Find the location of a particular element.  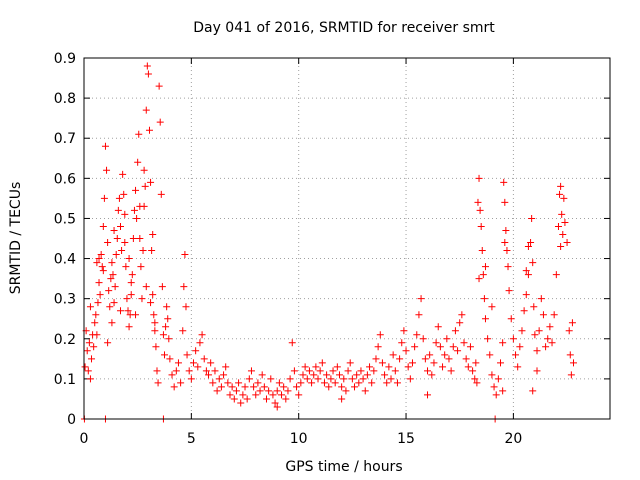

y-axis-label: SRMTID / TECUs is located at coordinates (16, 238).